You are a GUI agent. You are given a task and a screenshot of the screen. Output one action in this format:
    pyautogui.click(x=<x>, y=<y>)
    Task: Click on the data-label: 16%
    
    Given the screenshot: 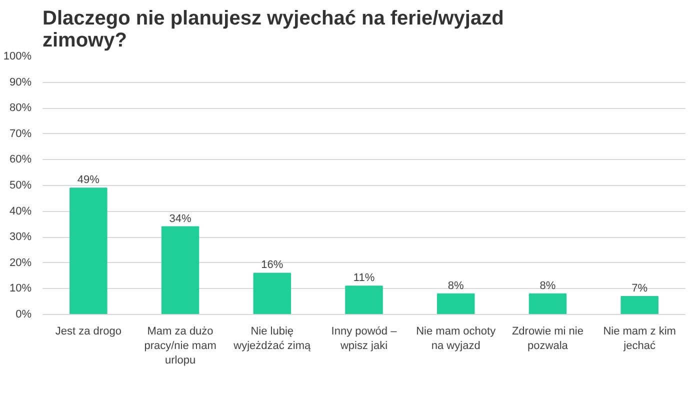 What is the action you would take?
    pyautogui.click(x=272, y=265)
    